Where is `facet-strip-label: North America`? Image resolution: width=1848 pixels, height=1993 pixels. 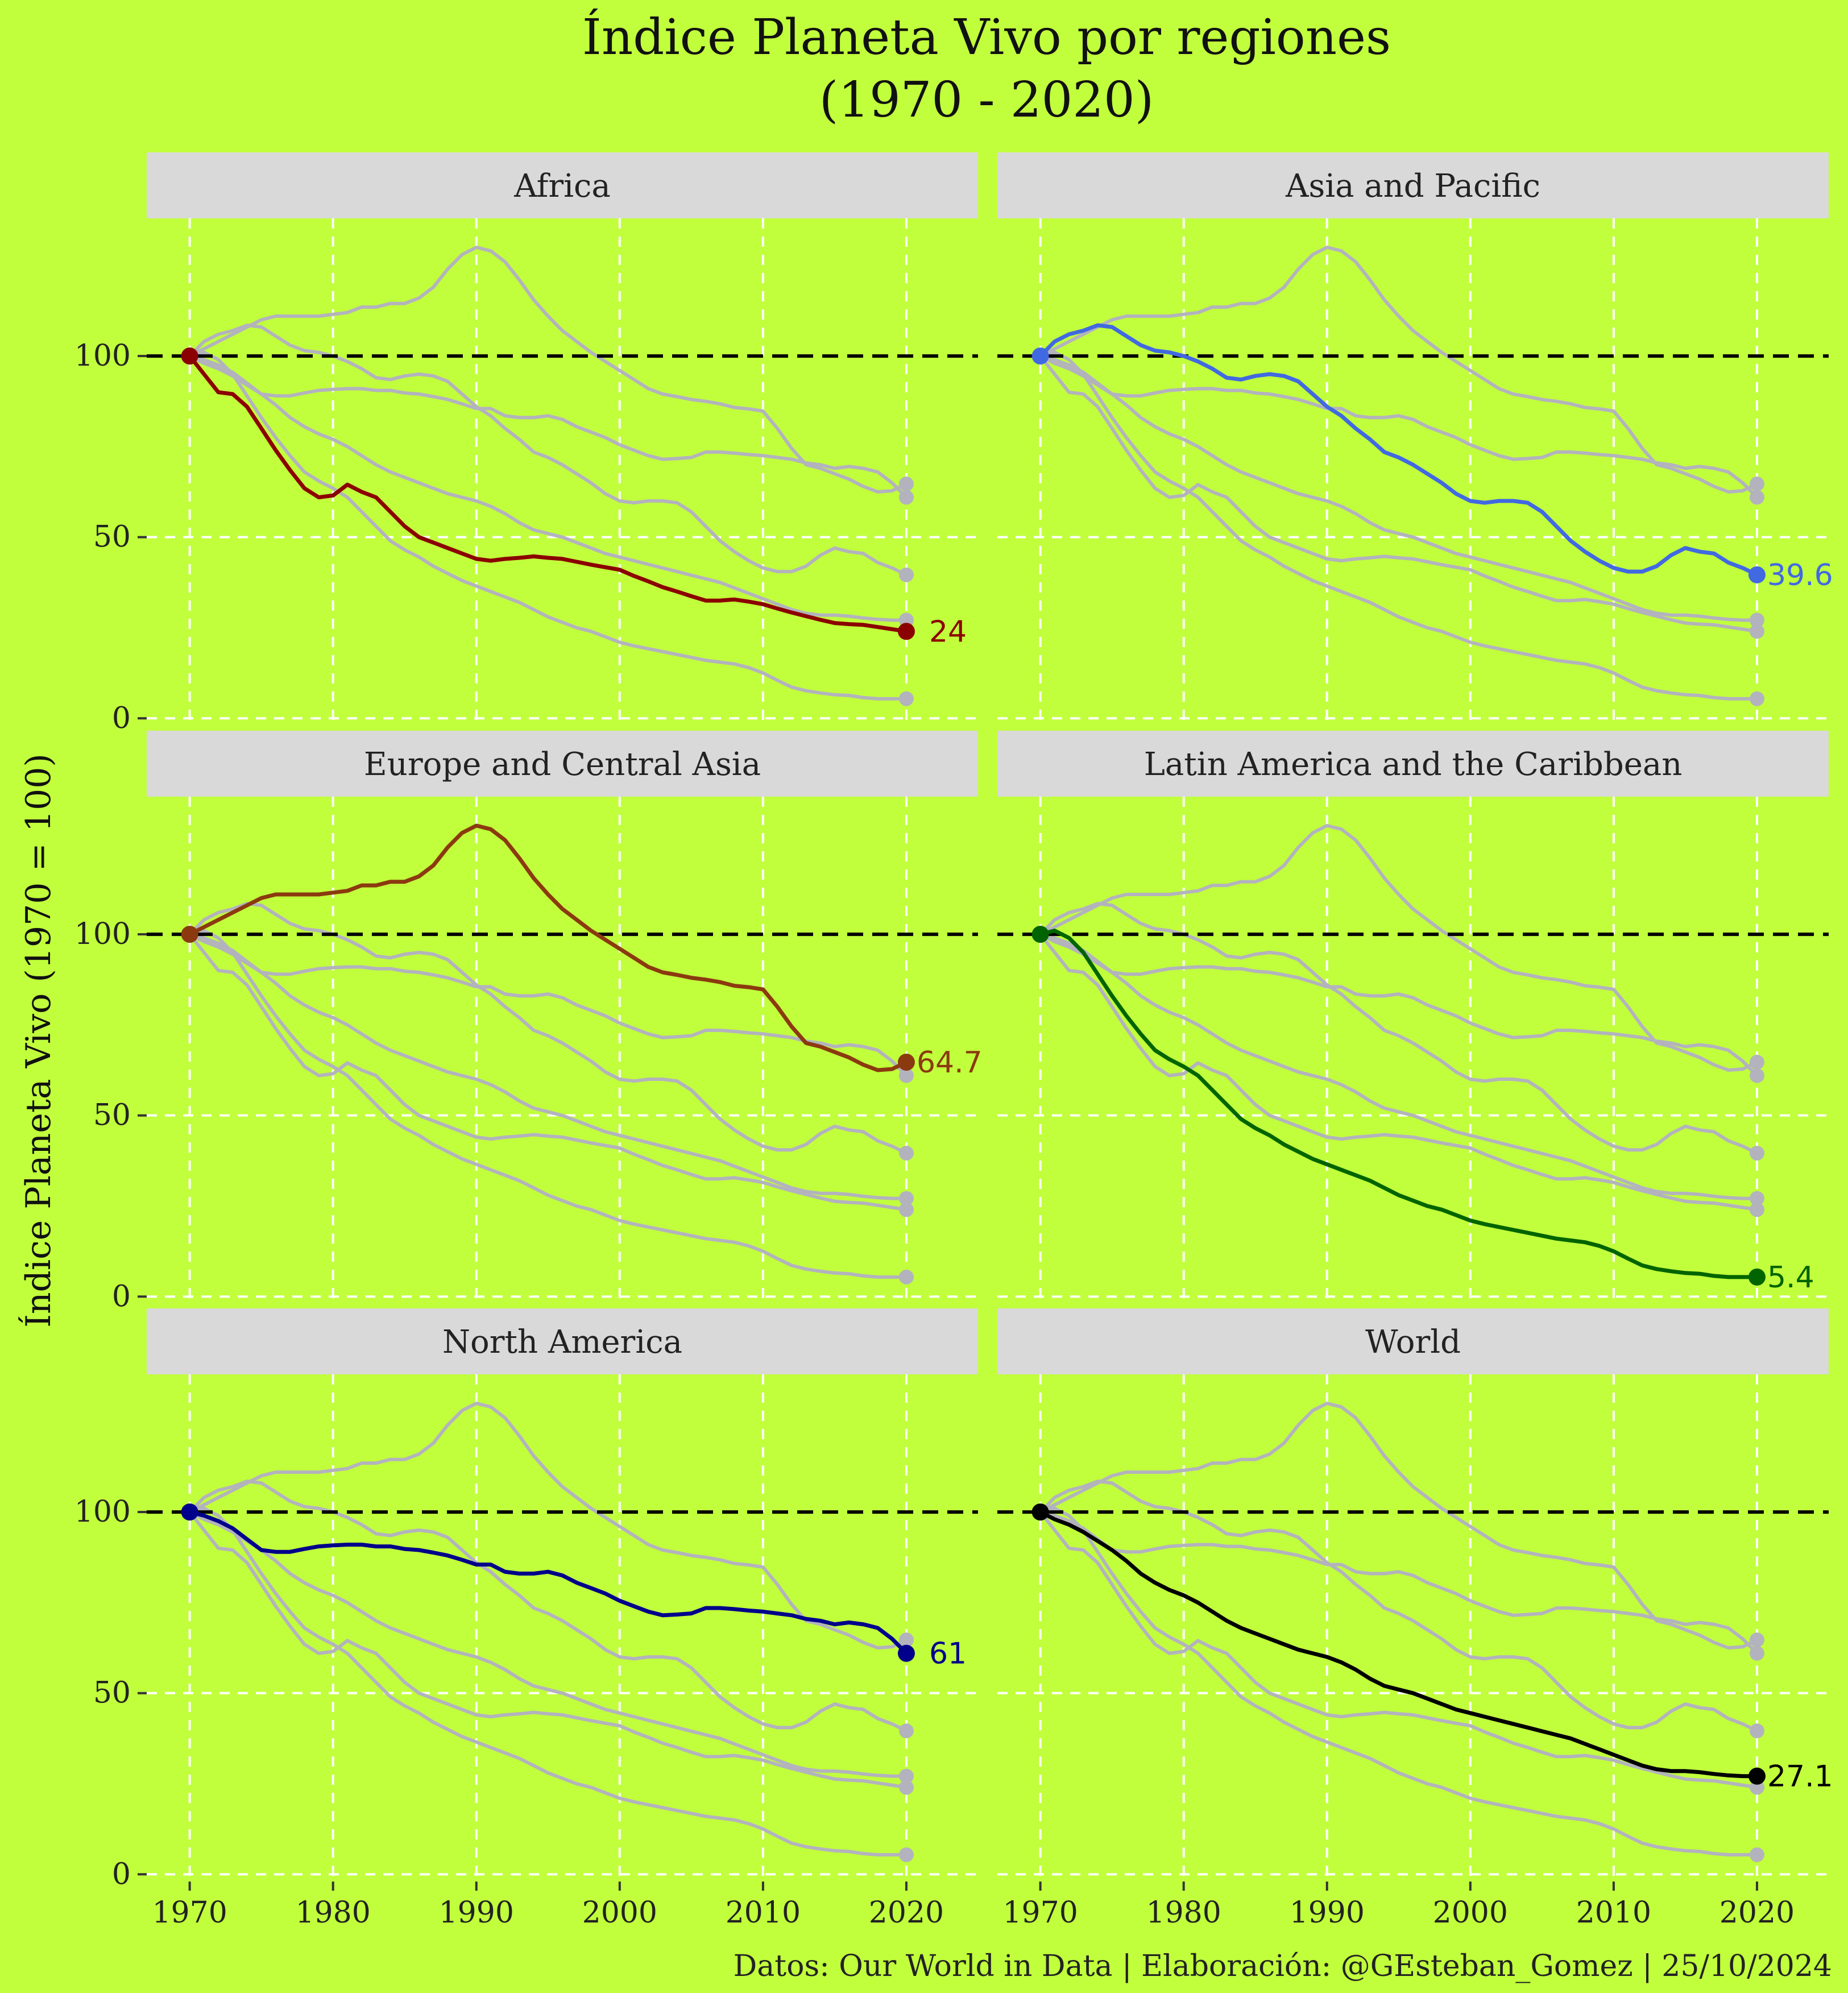 facet-strip-label: North America is located at coordinates (562, 1342).